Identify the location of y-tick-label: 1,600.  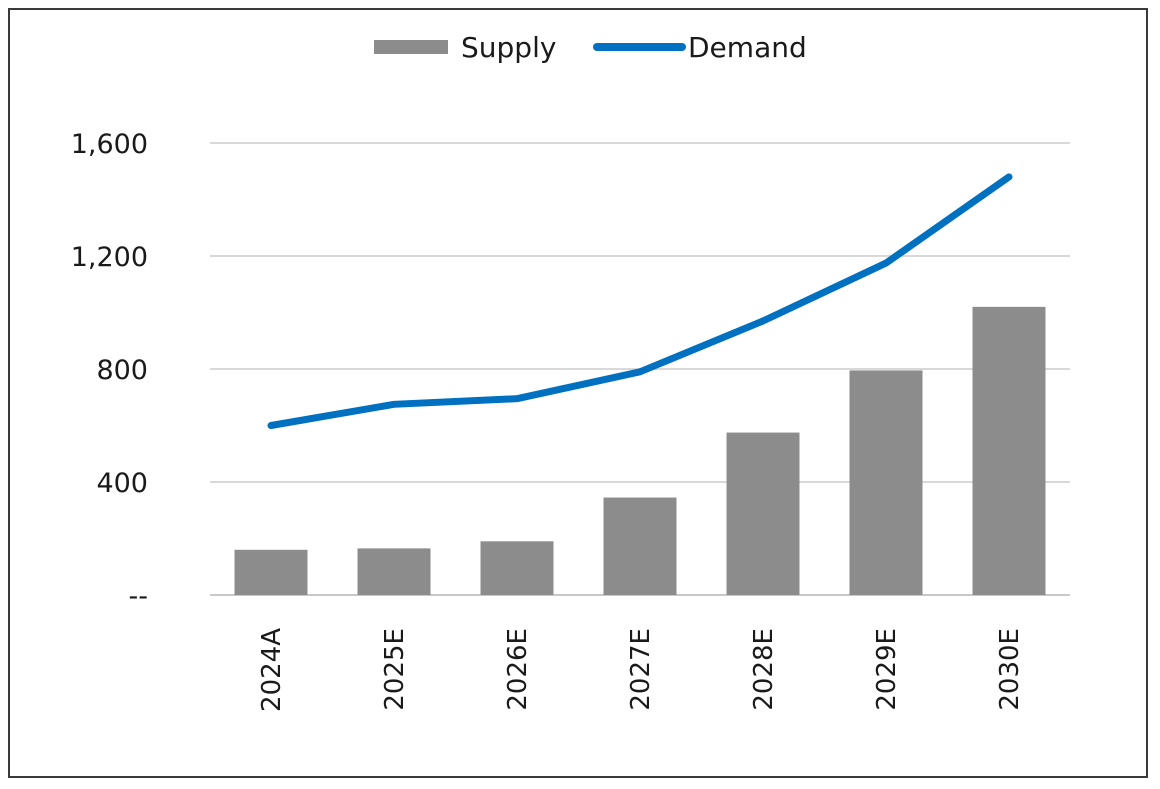
(109, 144).